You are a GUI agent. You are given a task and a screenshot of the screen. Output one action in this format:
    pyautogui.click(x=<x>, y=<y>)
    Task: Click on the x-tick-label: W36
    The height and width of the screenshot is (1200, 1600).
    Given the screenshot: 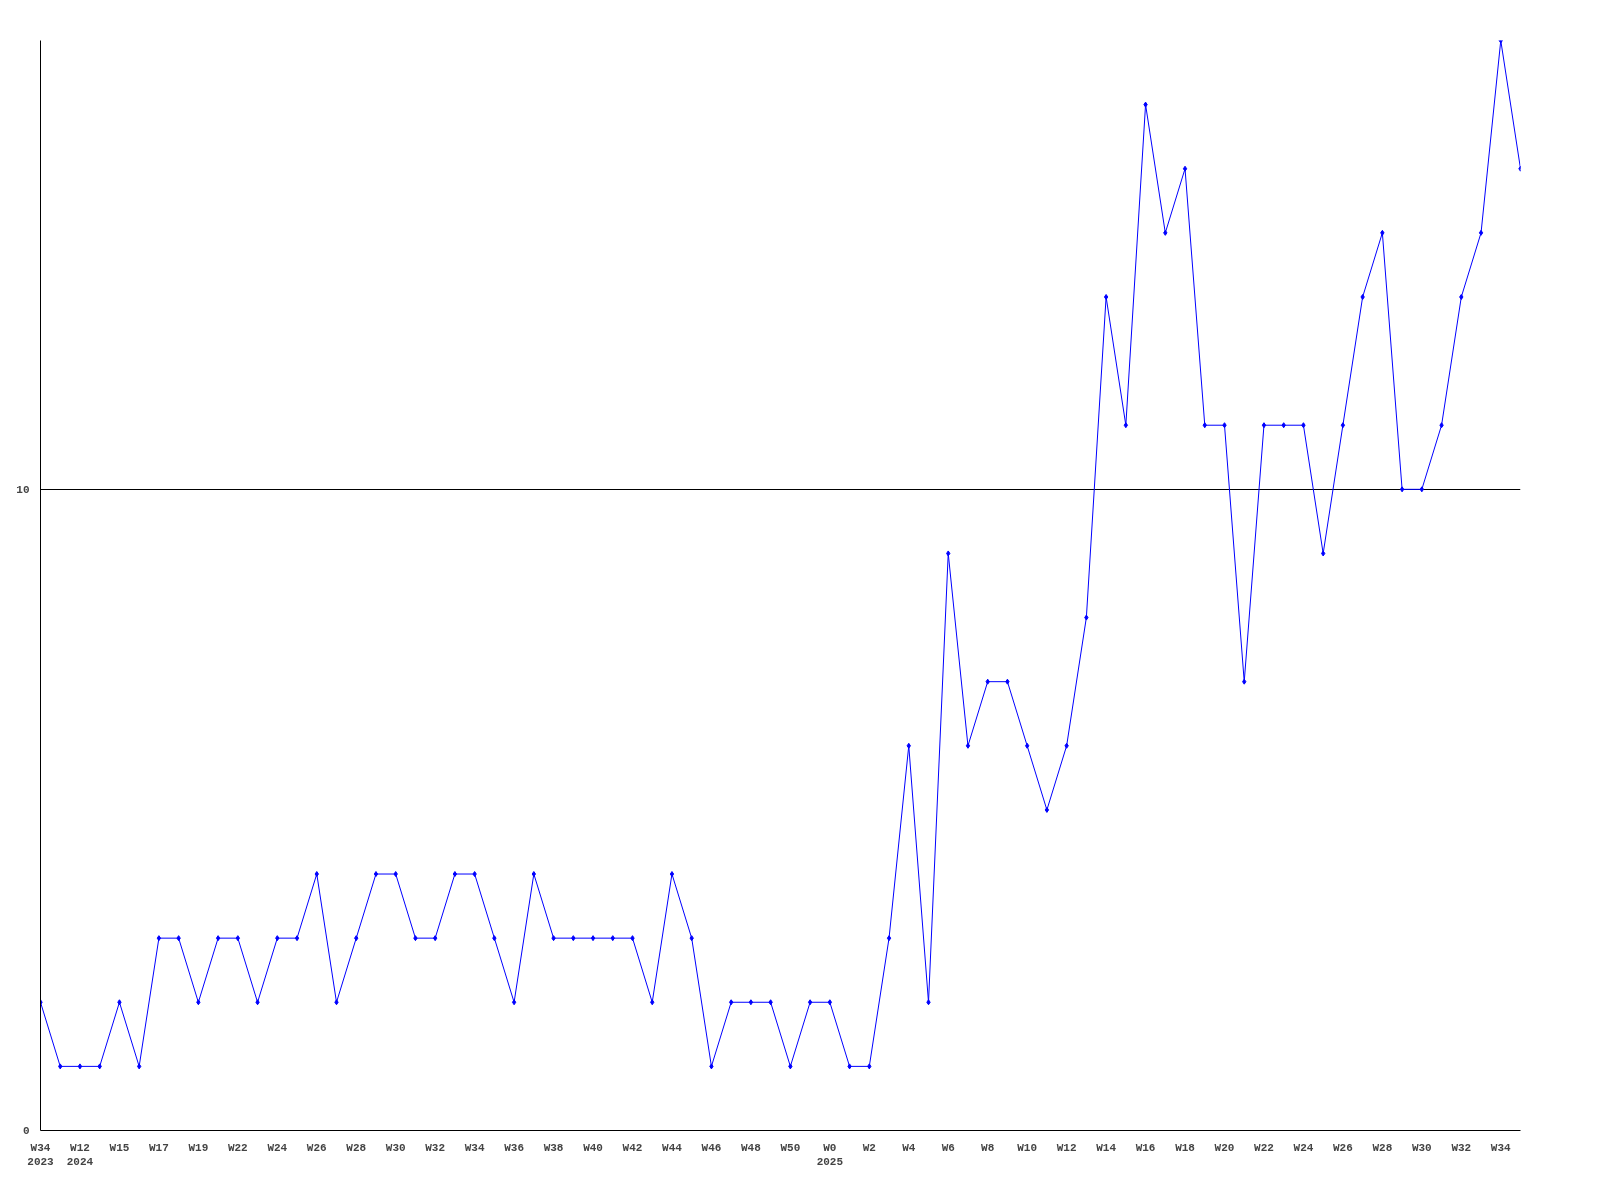 What is the action you would take?
    pyautogui.click(x=514, y=1147)
    